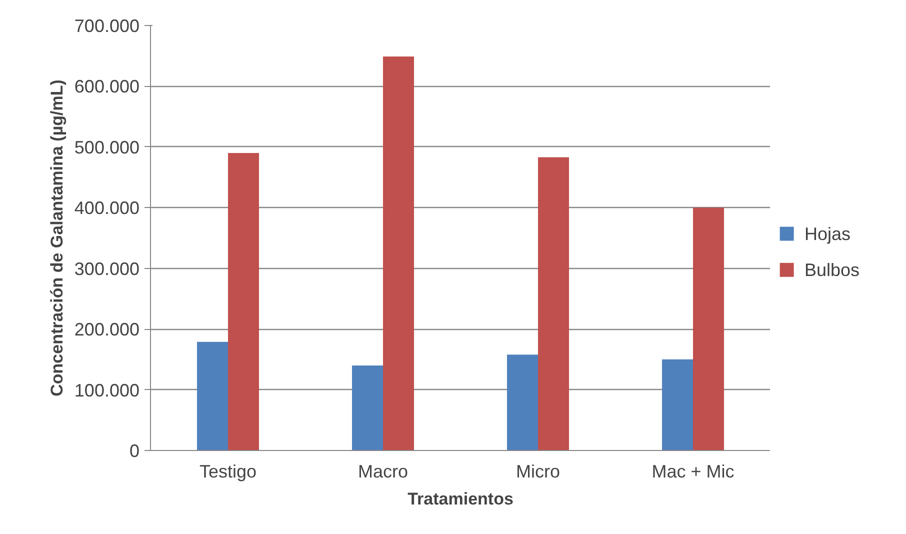 The width and height of the screenshot is (906, 534). What do you see at coordinates (107, 147) in the screenshot?
I see `y-tick-label: 500.000` at bounding box center [107, 147].